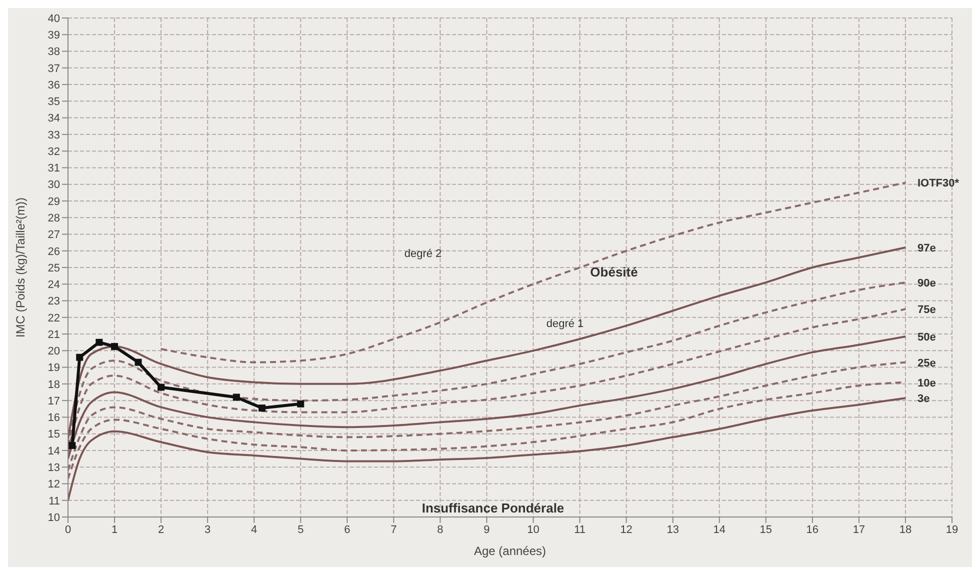 Image resolution: width=980 pixels, height=575 pixels. I want to click on y-tick-label: 36, so click(54, 85).